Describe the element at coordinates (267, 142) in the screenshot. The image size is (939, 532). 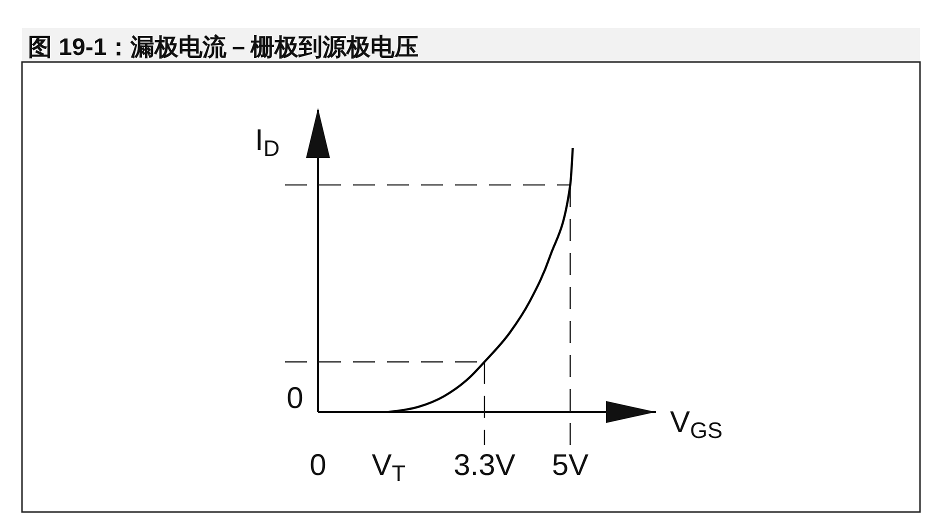
I see `y-axis-title: I$_{D}$` at that location.